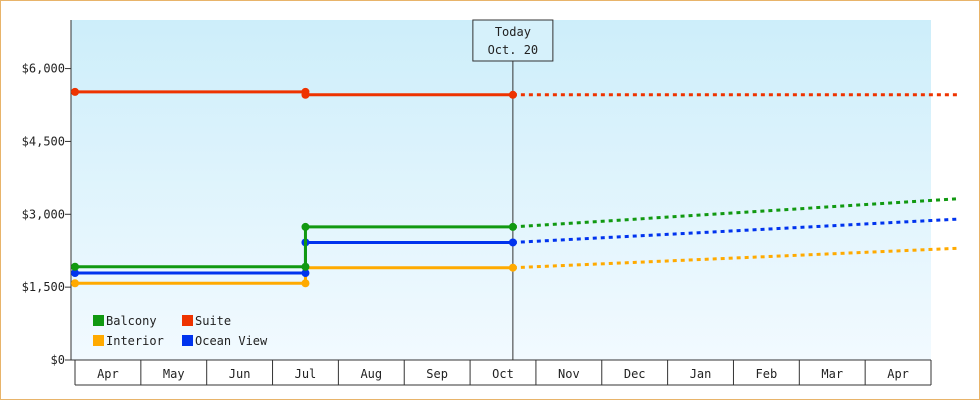  Describe the element at coordinates (513, 32) in the screenshot. I see `today-label: Today` at that location.